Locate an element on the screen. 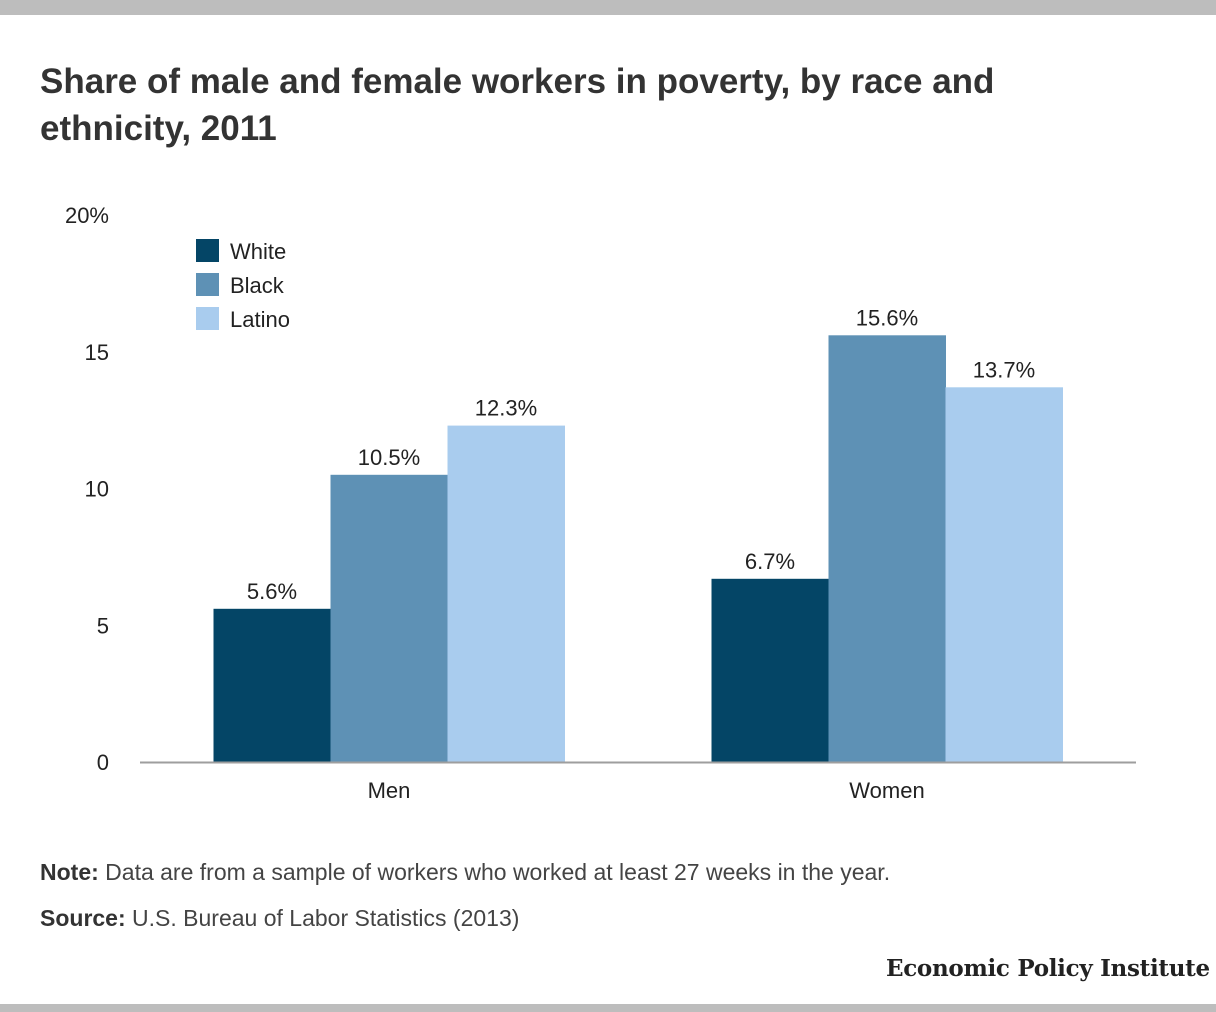 The image size is (1216, 1012). source-label: Source: is located at coordinates (83, 918).